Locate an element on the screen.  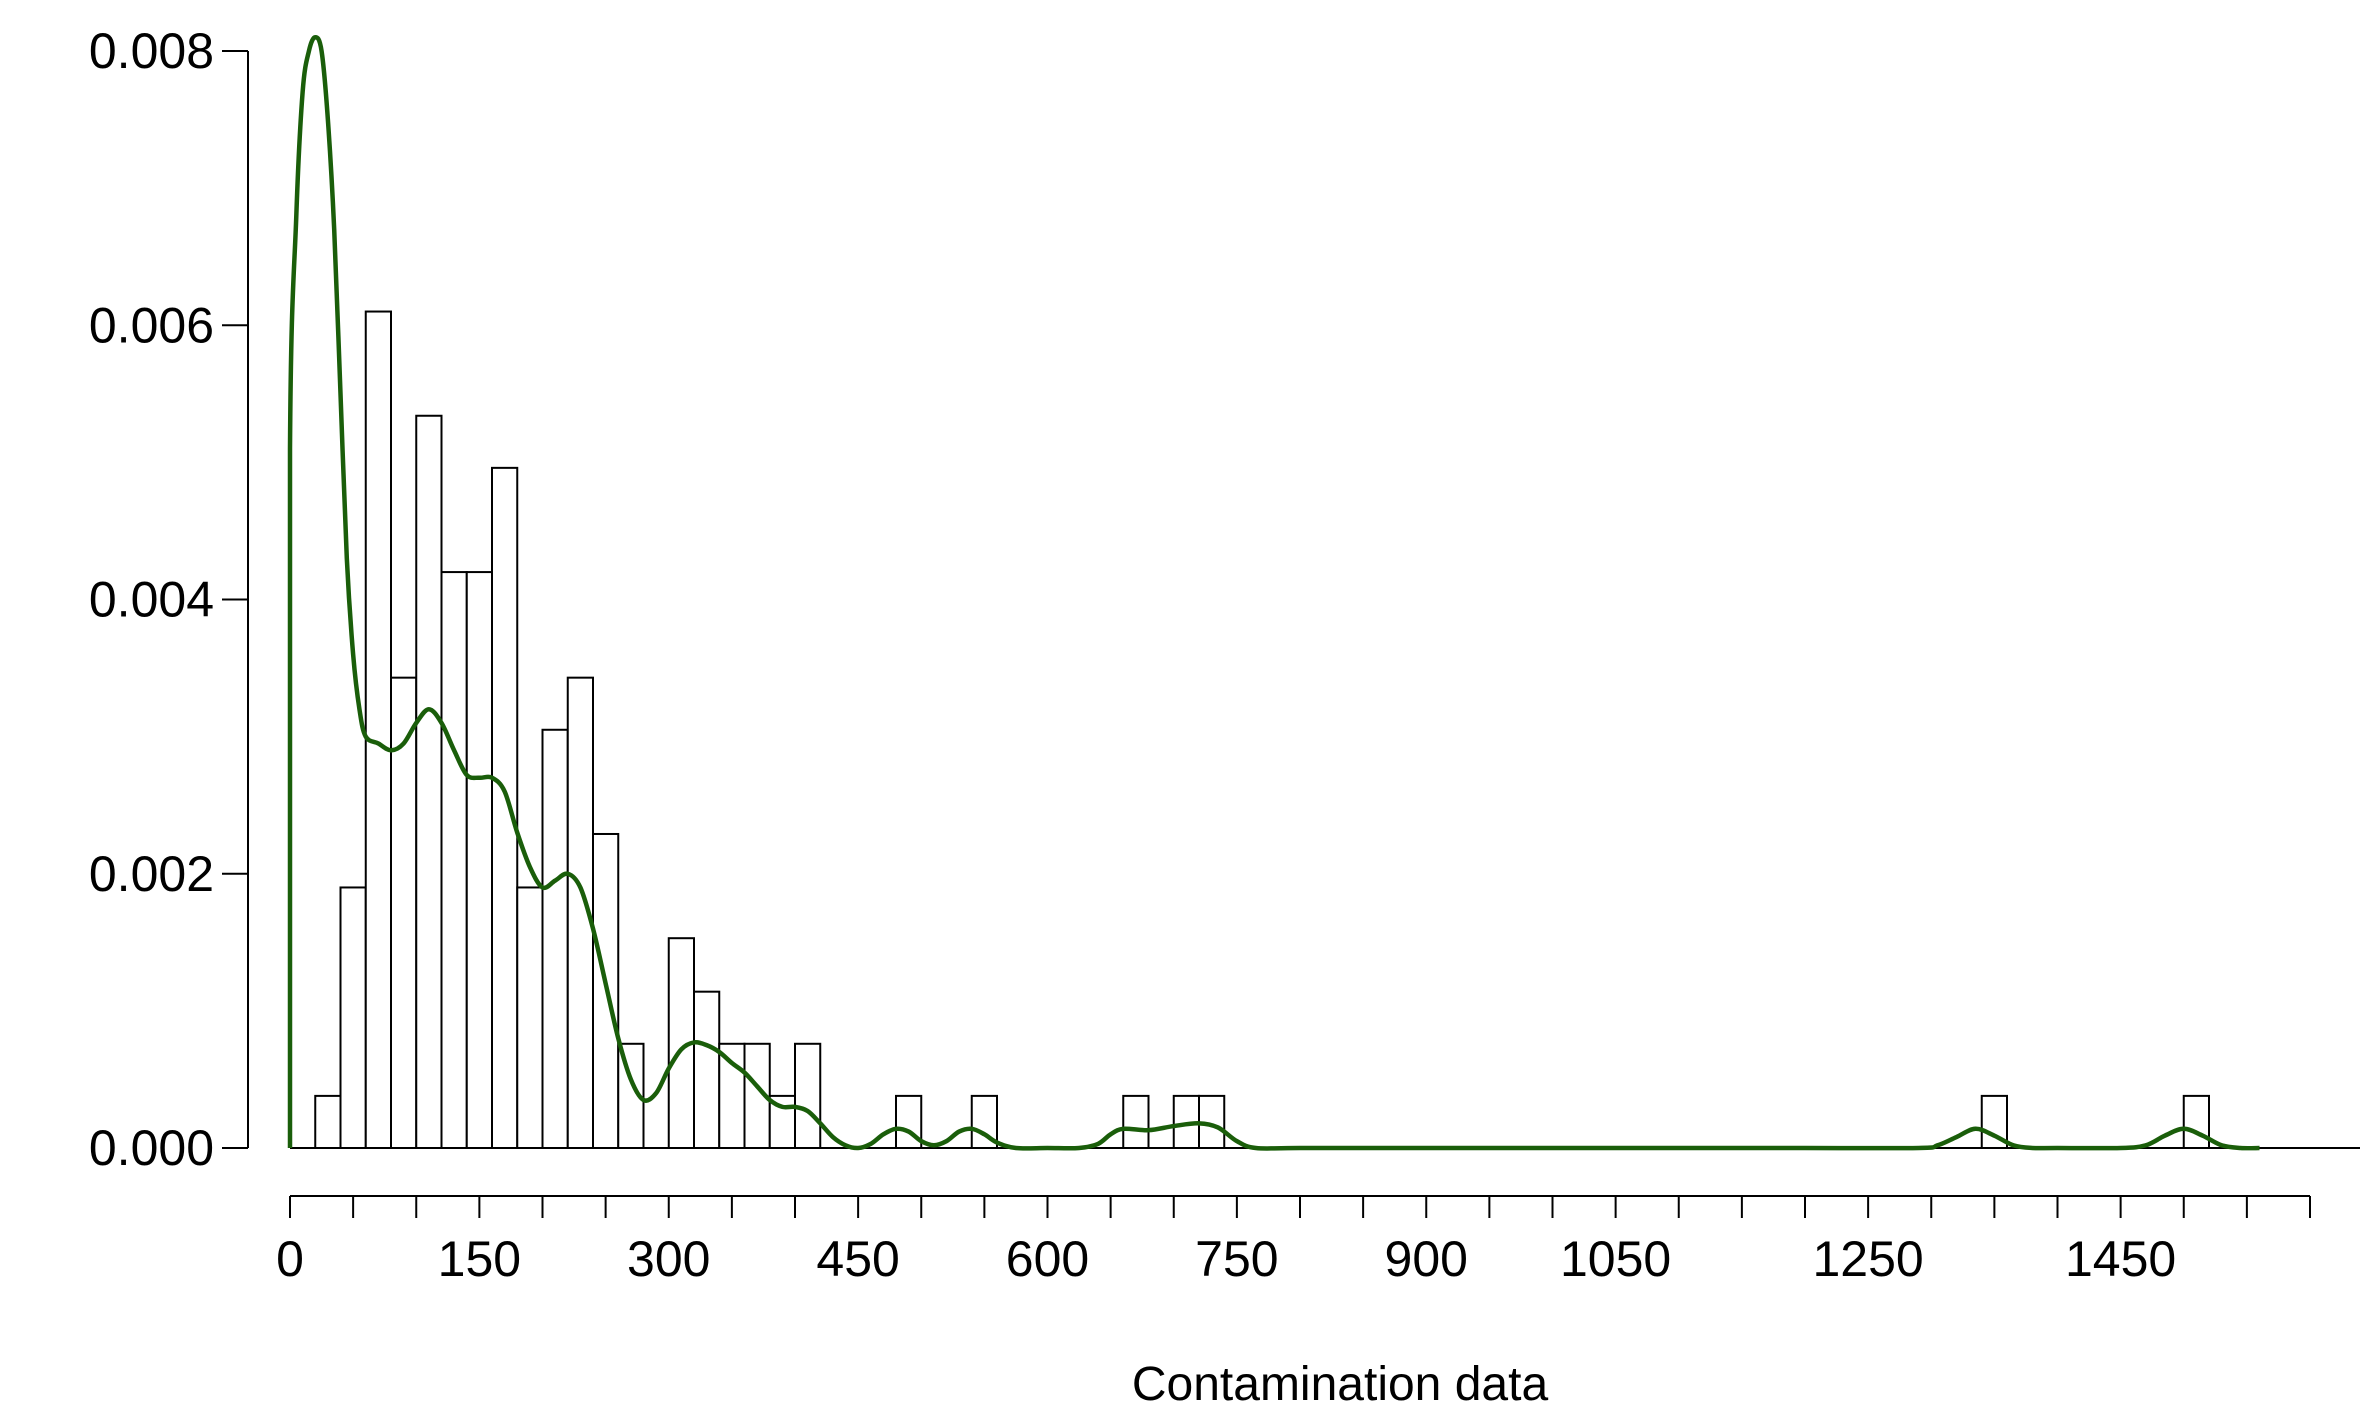
x-axis: 0 150 300 450 600 750 900 1050 1250 1450 is located at coordinates (1293, 1241).